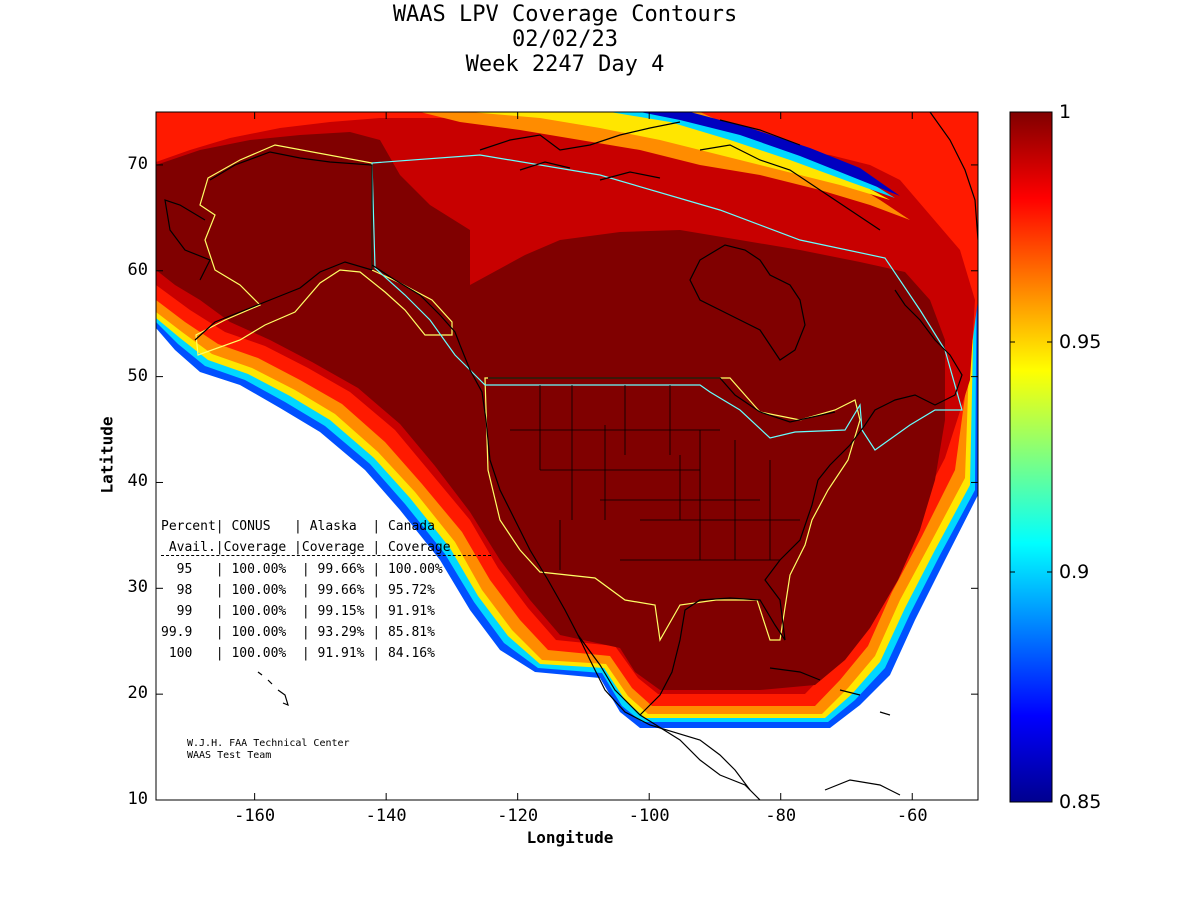 The width and height of the screenshot is (1200, 900). What do you see at coordinates (953, 176) in the screenshot?
I see `coast-greenland` at bounding box center [953, 176].